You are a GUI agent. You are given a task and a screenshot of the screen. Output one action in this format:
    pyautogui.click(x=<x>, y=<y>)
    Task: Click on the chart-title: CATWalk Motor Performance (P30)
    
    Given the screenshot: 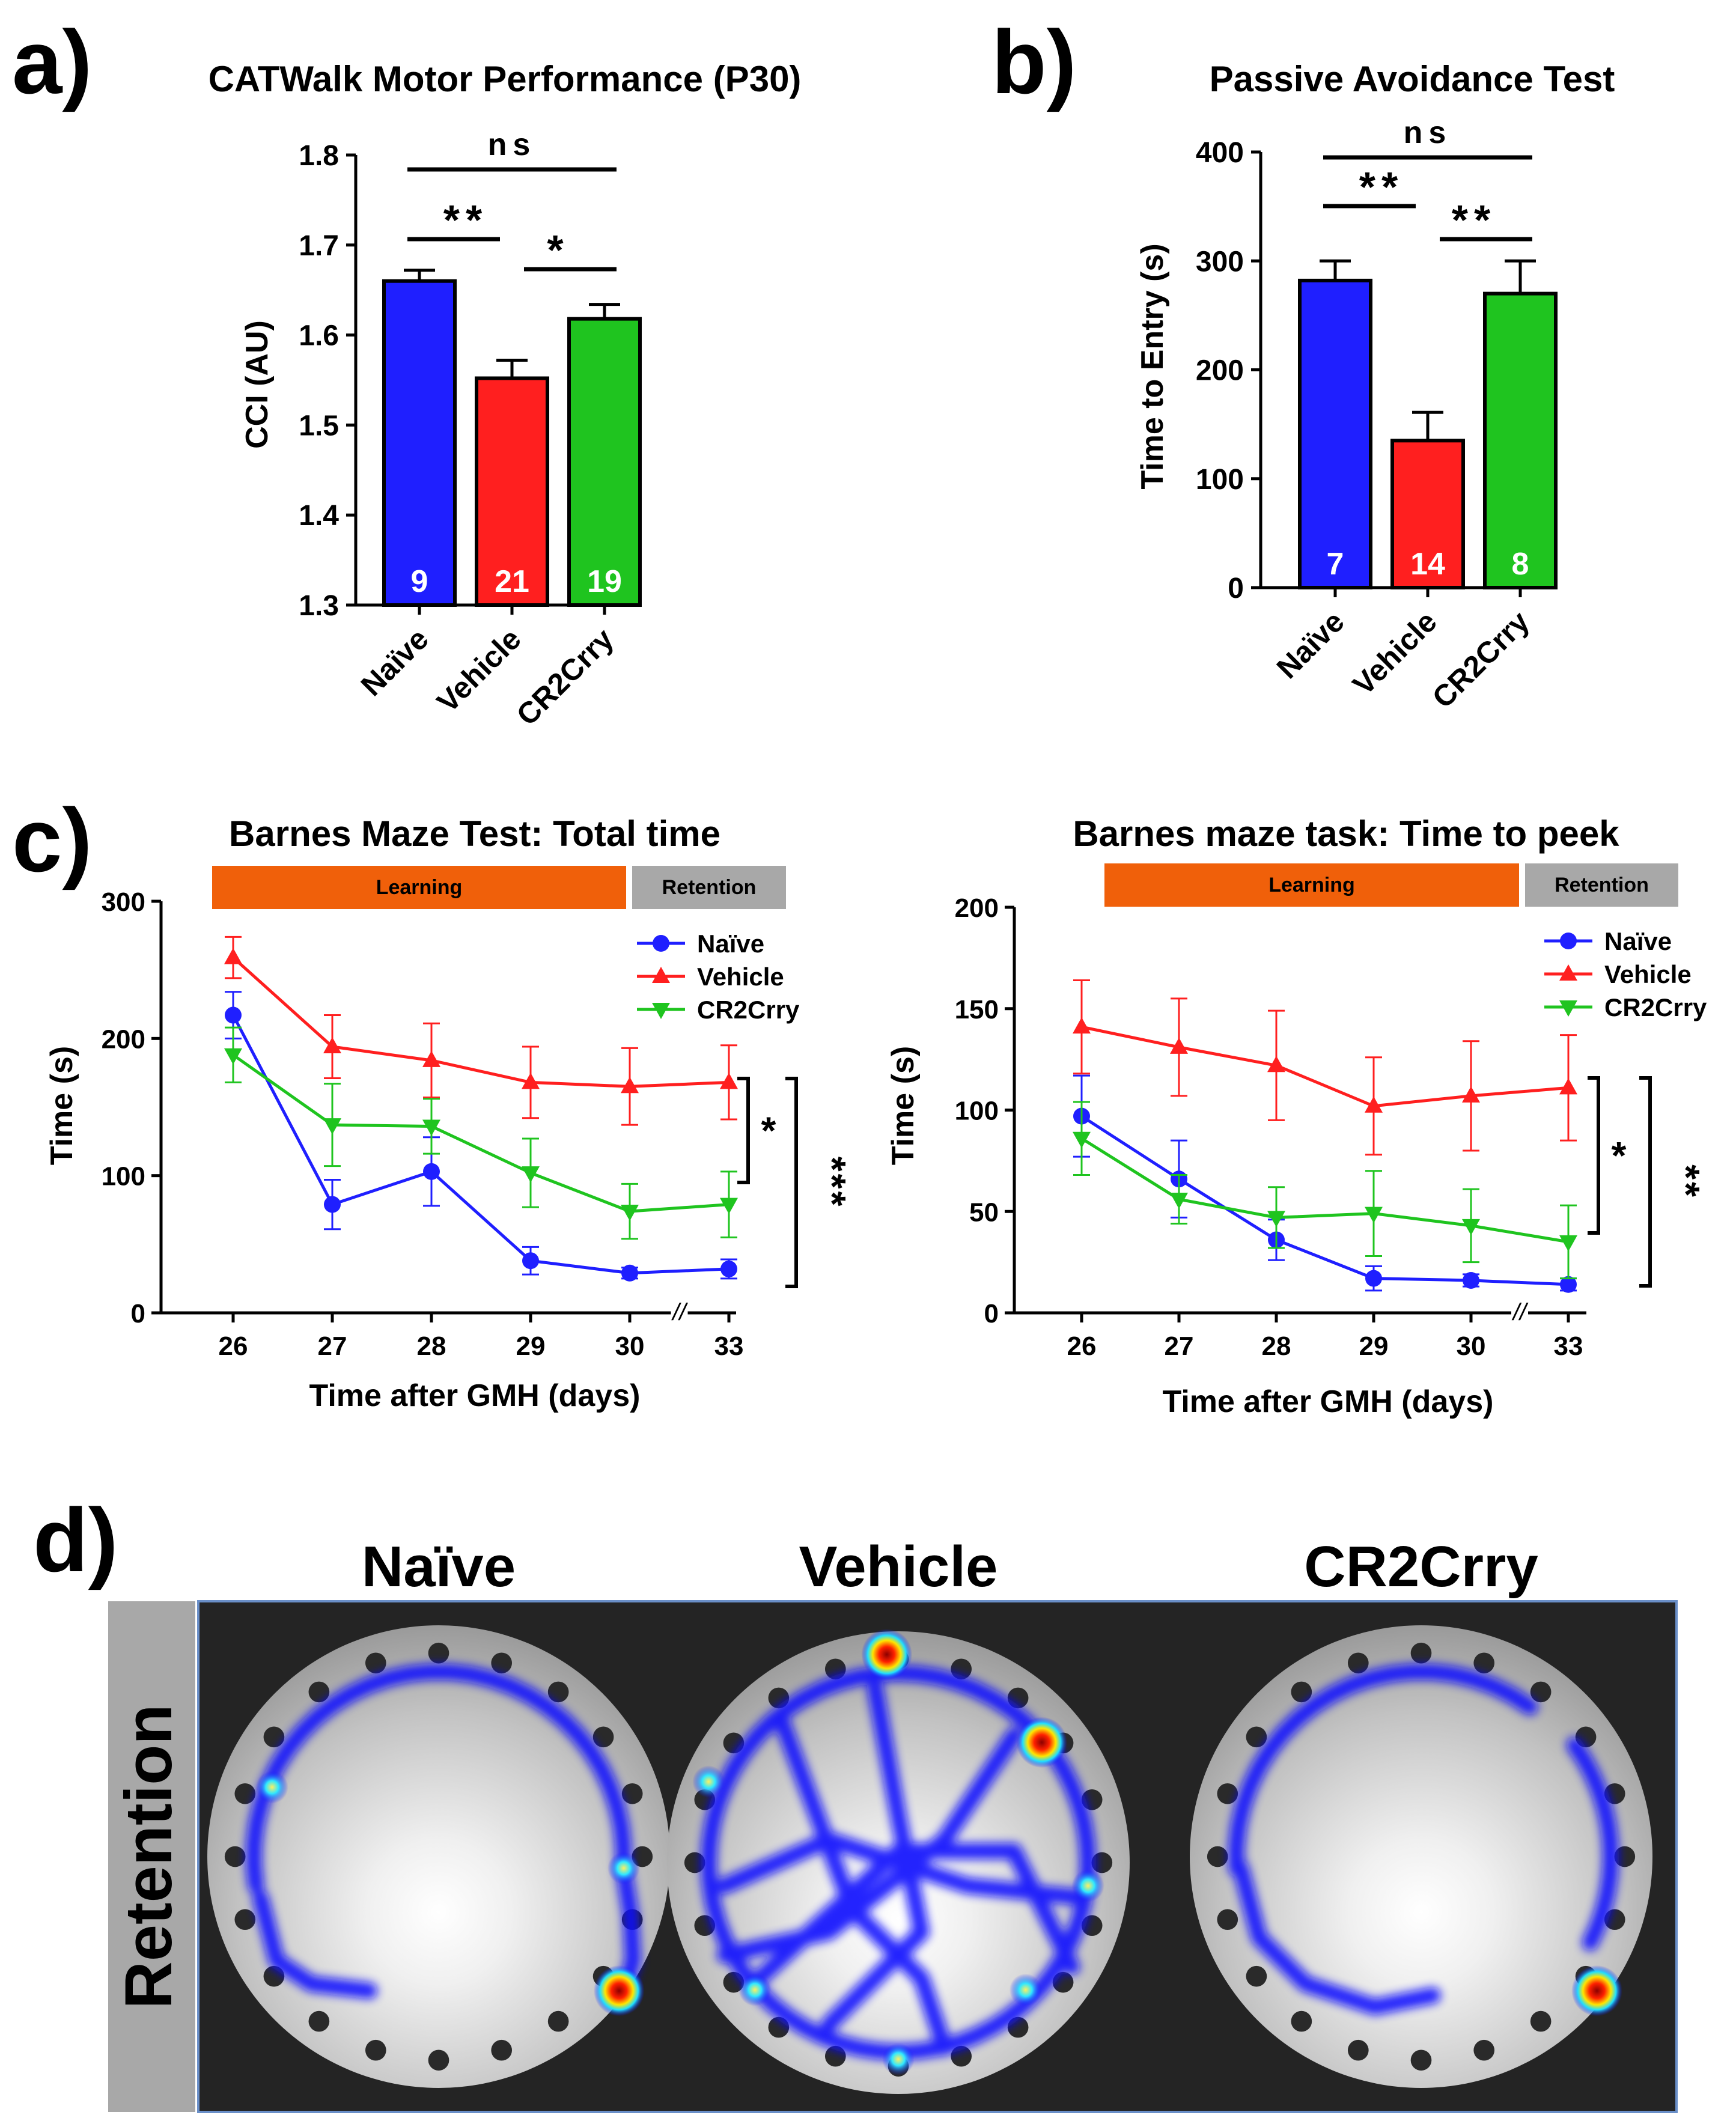 What is the action you would take?
    pyautogui.click(x=505, y=79)
    